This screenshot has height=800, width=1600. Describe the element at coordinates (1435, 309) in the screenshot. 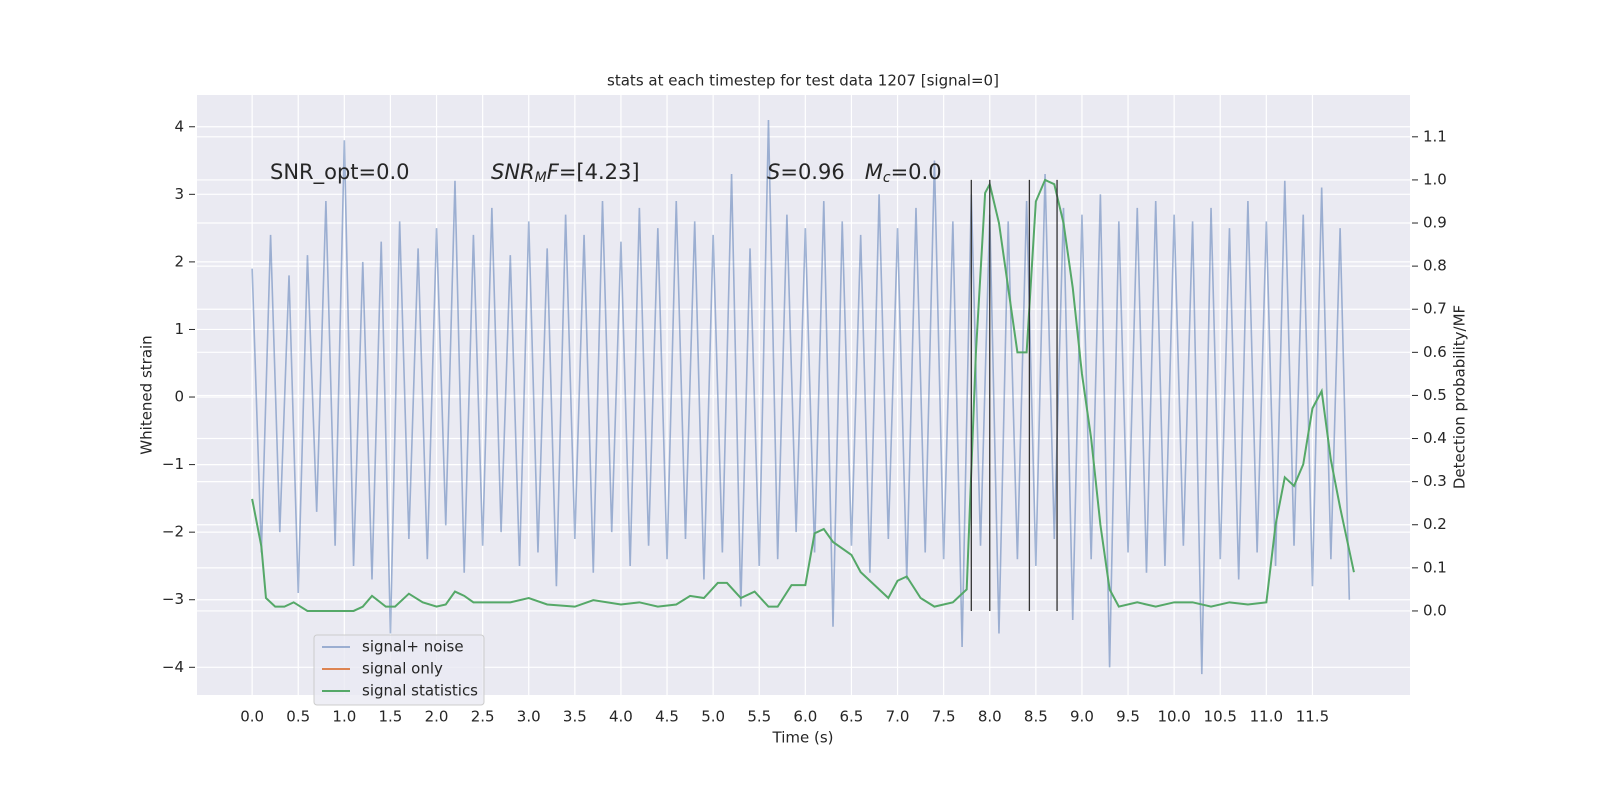

I see `y2-tick-label: 0.7` at that location.